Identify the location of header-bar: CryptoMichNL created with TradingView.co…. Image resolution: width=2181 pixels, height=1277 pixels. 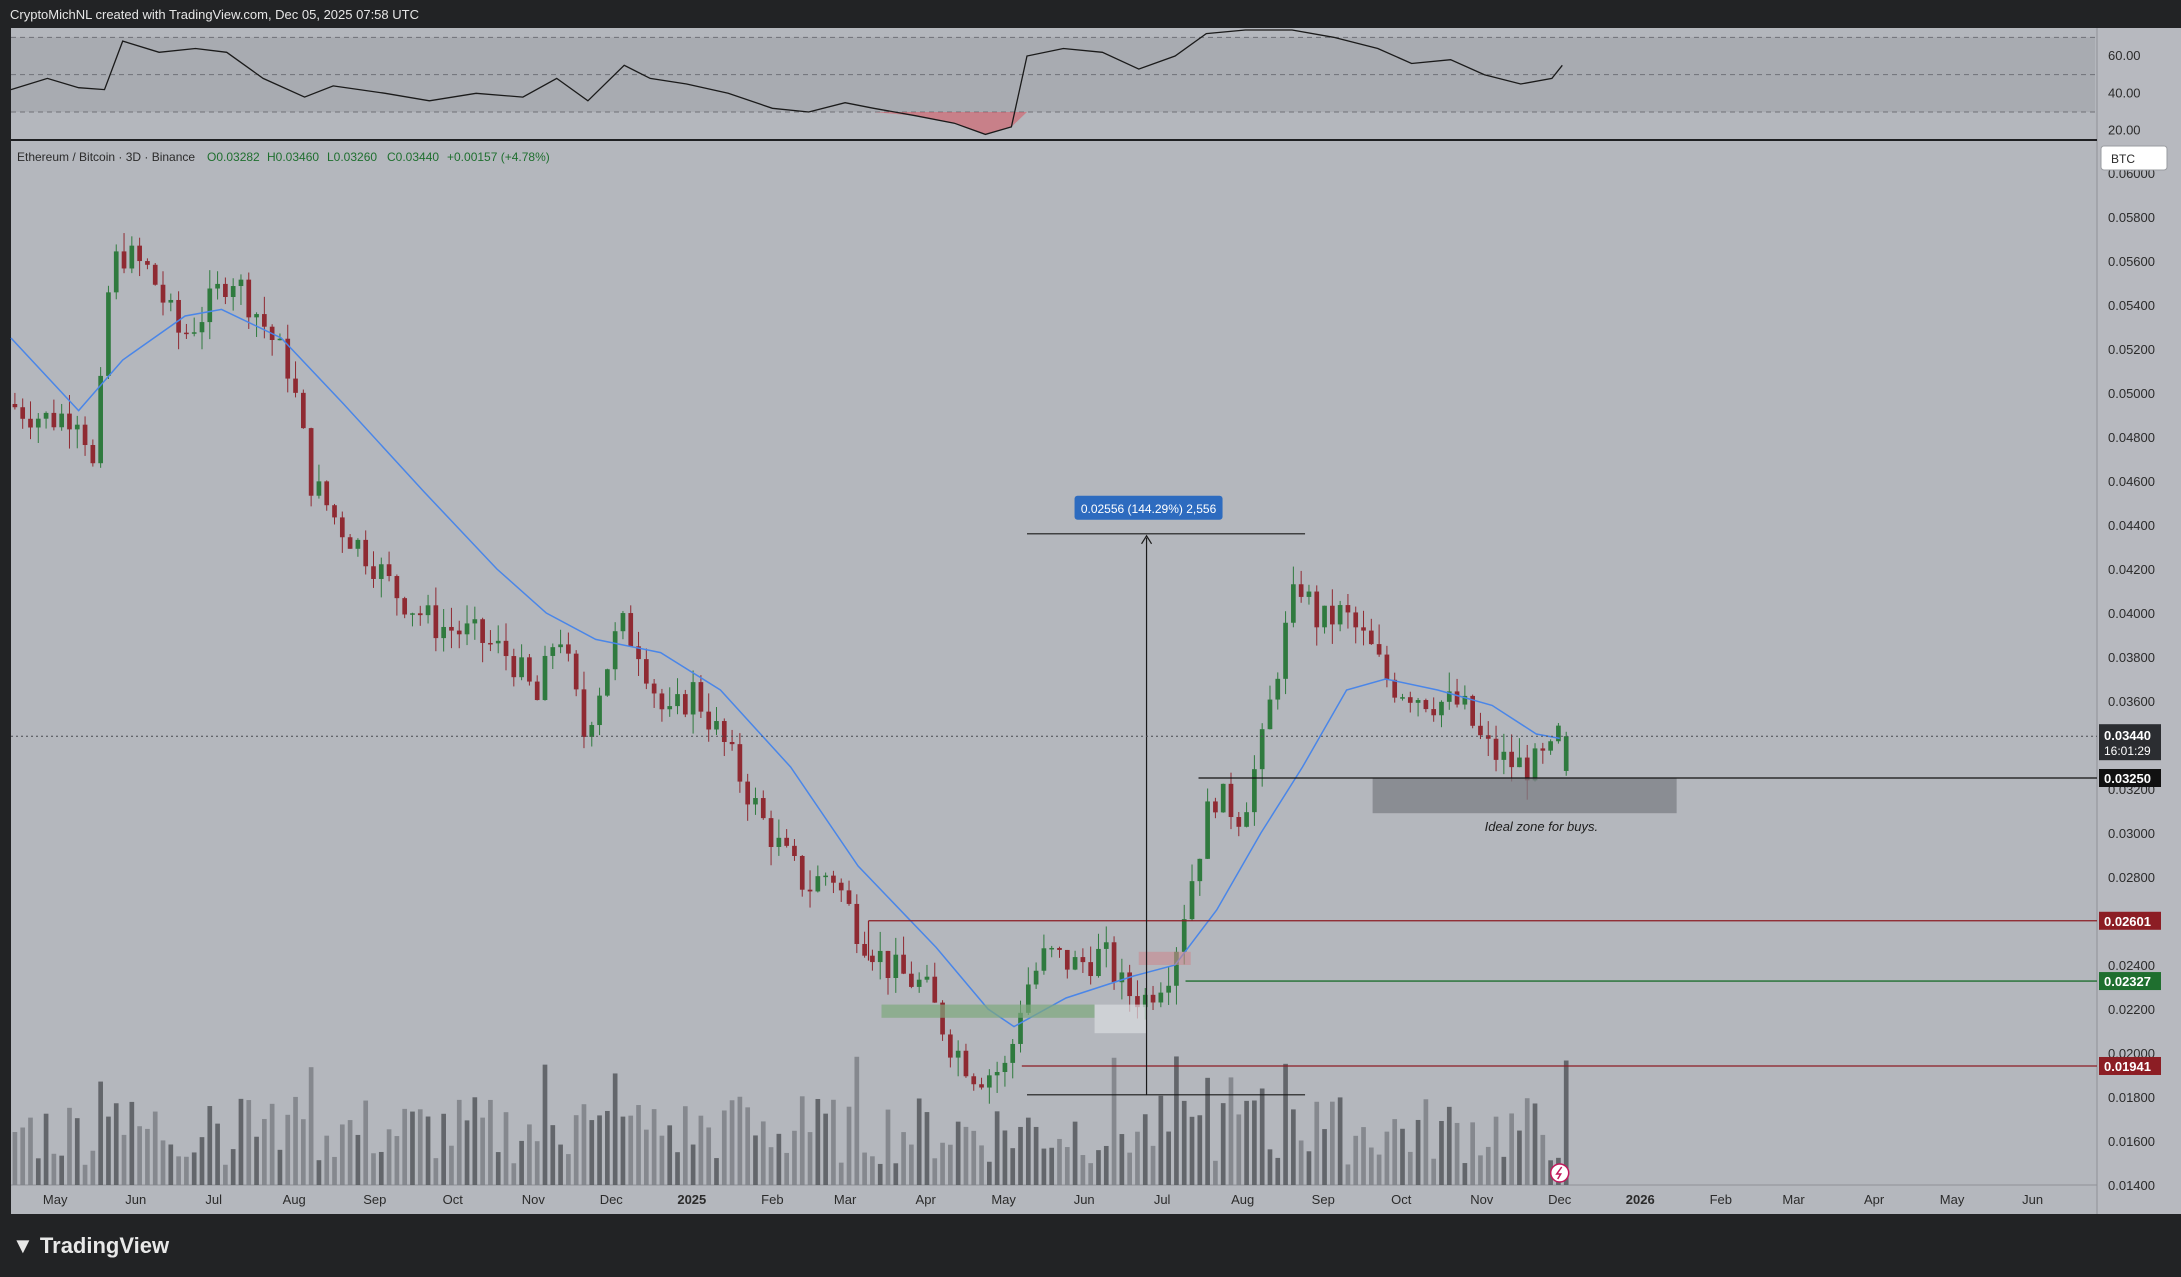
(1090, 14).